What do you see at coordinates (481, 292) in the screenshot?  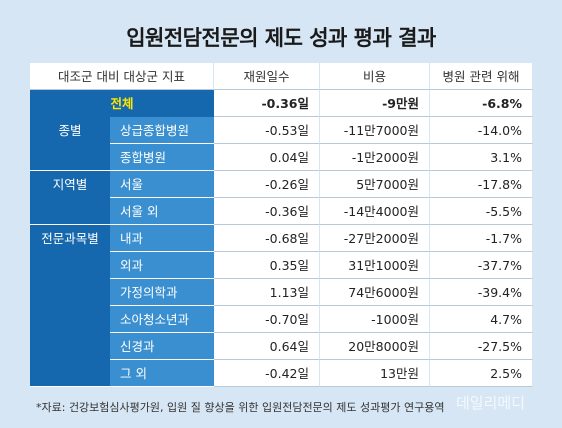 I see `row-risk: -39.4%` at bounding box center [481, 292].